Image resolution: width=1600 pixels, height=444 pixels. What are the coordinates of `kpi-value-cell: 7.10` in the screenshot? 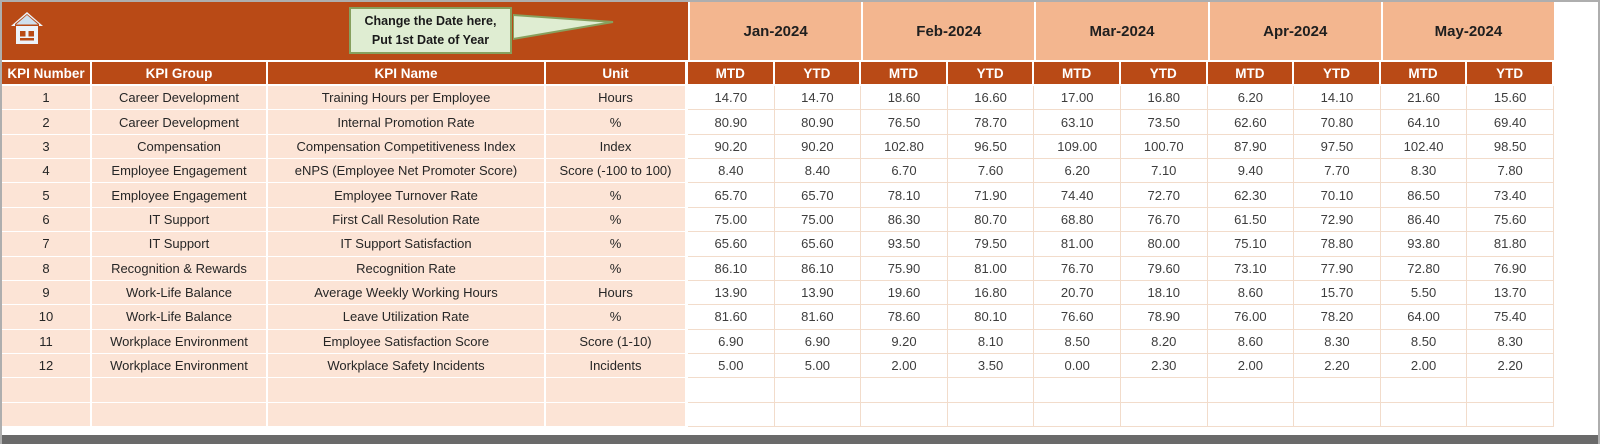 It's located at (1164, 171).